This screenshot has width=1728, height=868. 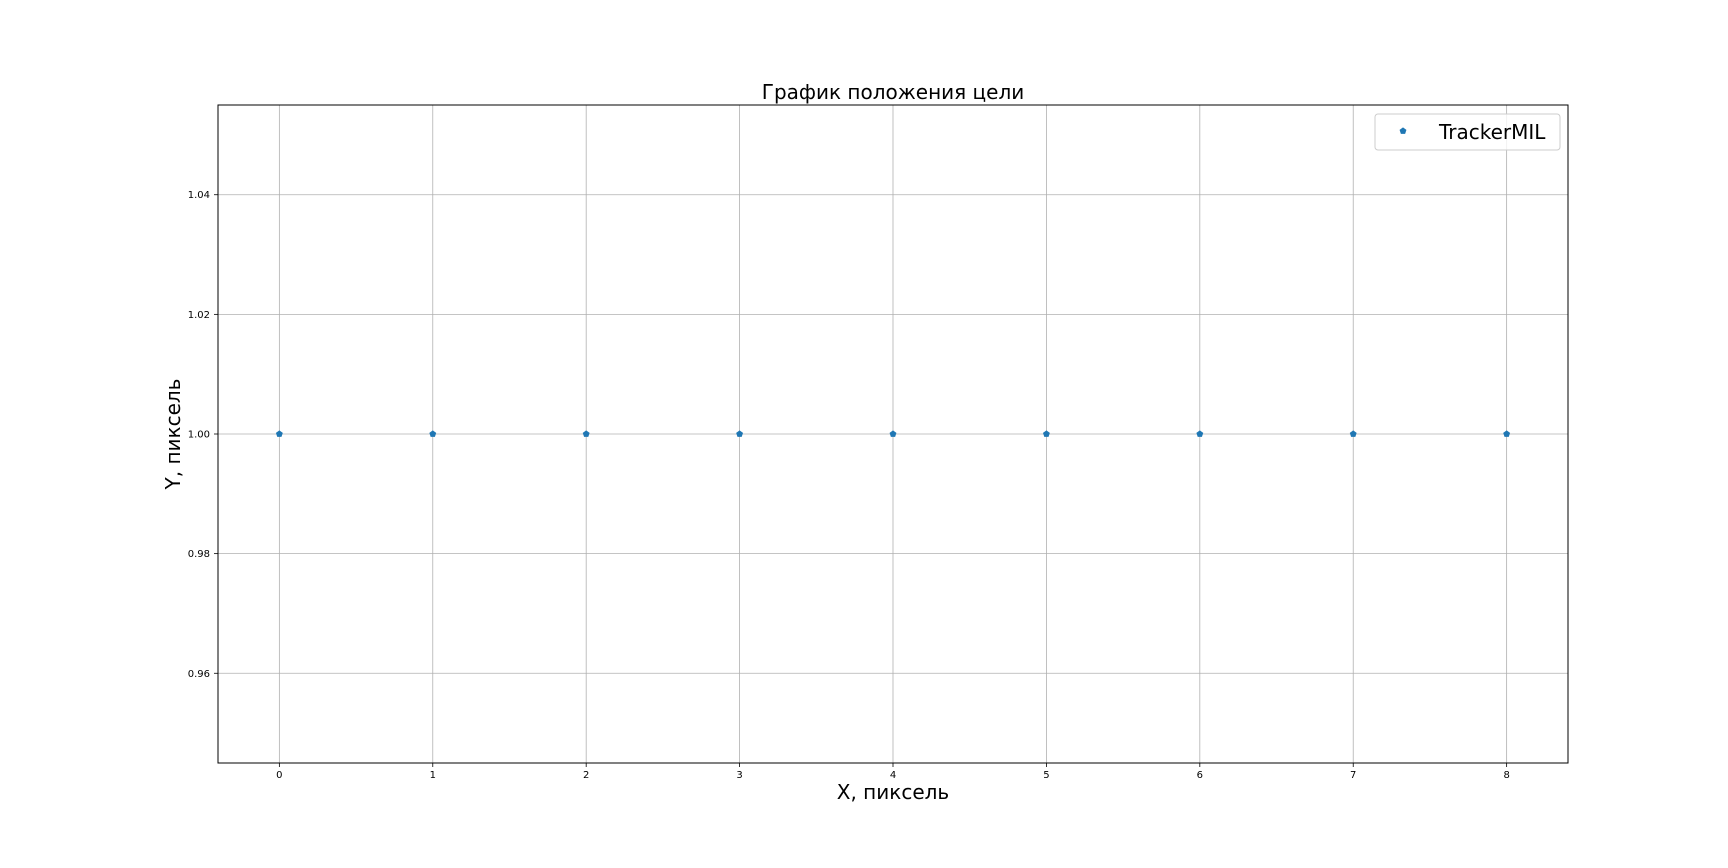 What do you see at coordinates (279, 775) in the screenshot?
I see `x-tick-label: 0` at bounding box center [279, 775].